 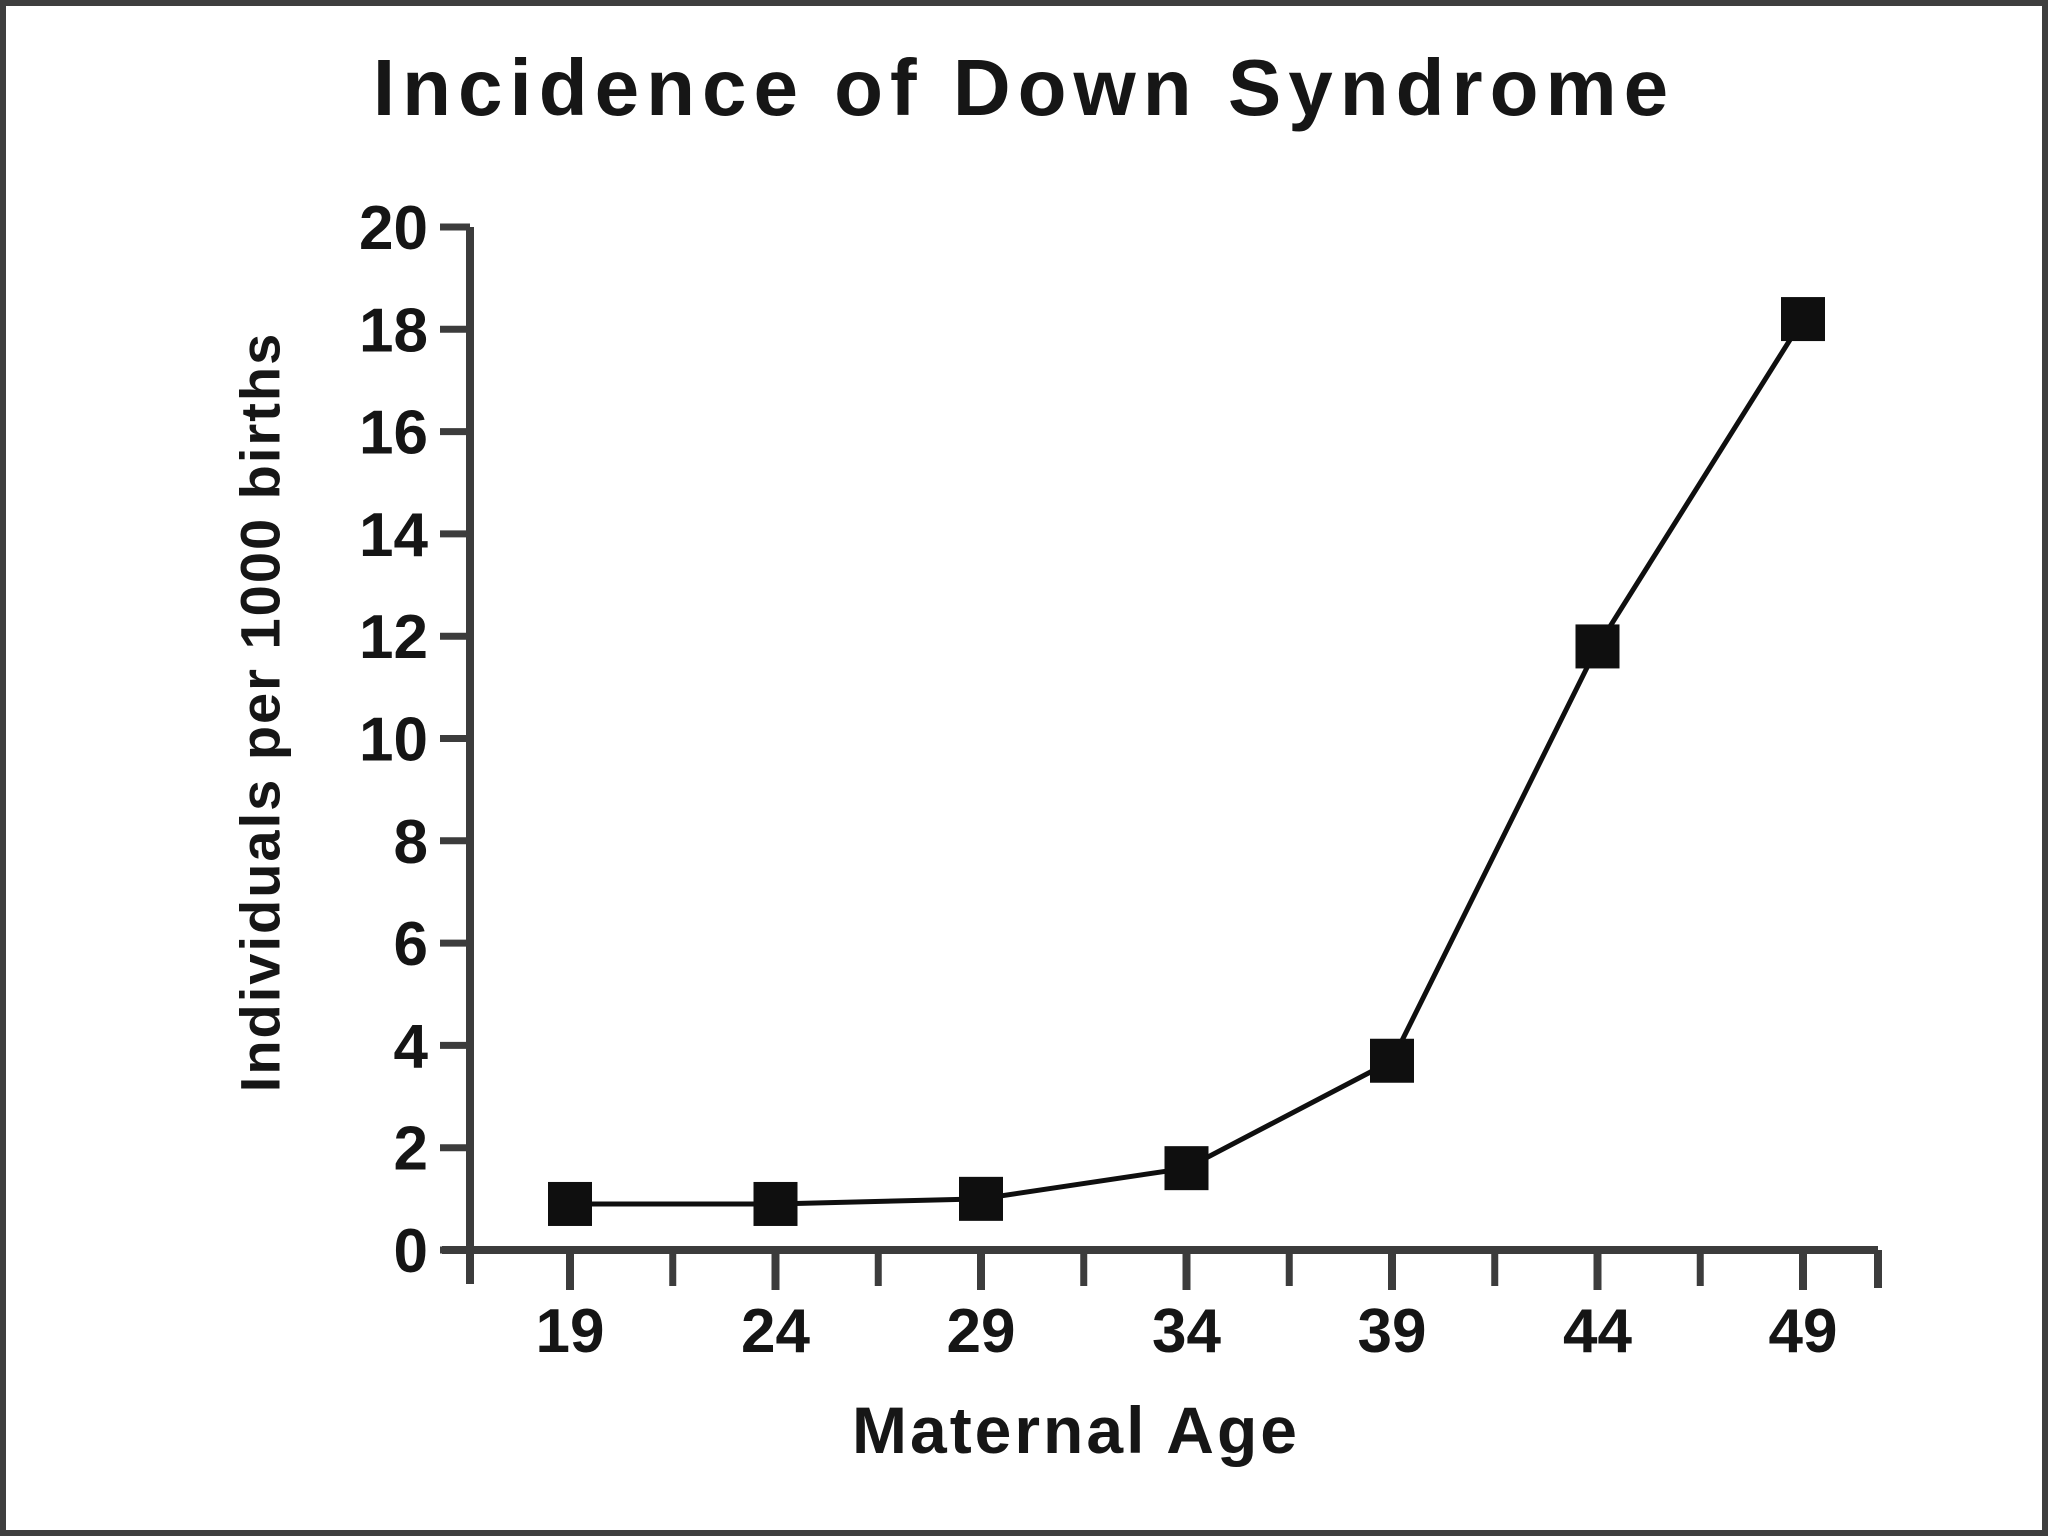 I want to click on chart-title: Incidence of Down Syndrome, so click(x=1024, y=87).